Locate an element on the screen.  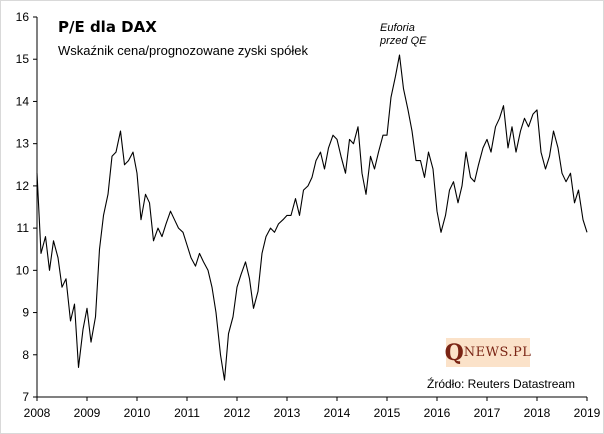
y-tick-label: 13 is located at coordinates (23, 144).